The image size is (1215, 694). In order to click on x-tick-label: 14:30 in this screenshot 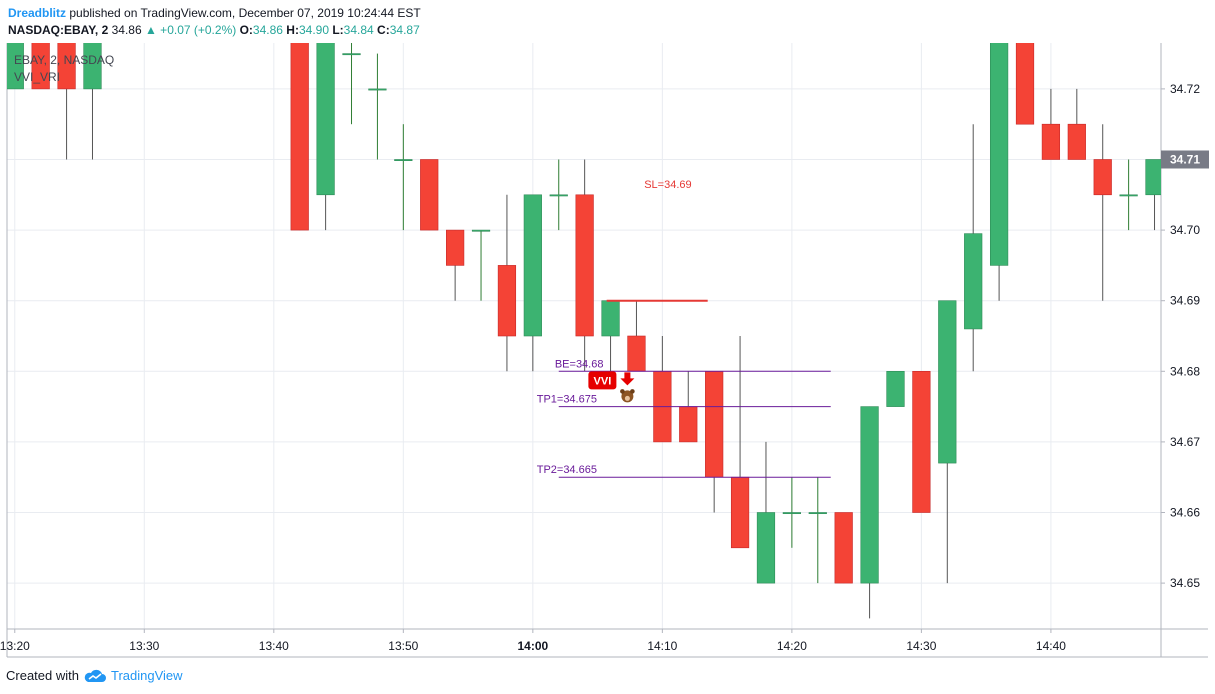, I will do `click(921, 646)`.